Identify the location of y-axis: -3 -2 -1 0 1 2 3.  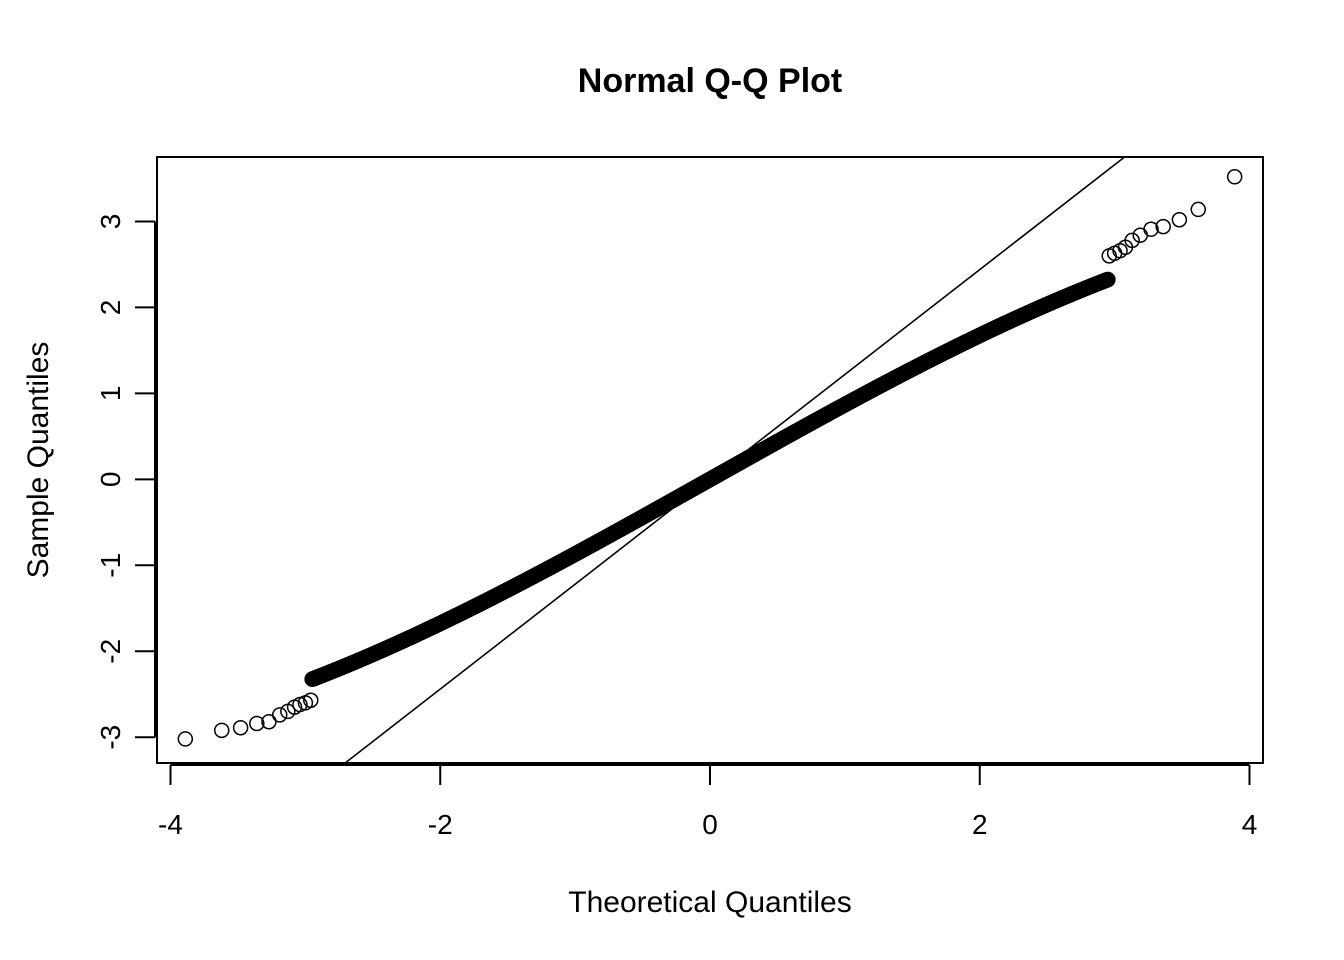
(125, 482).